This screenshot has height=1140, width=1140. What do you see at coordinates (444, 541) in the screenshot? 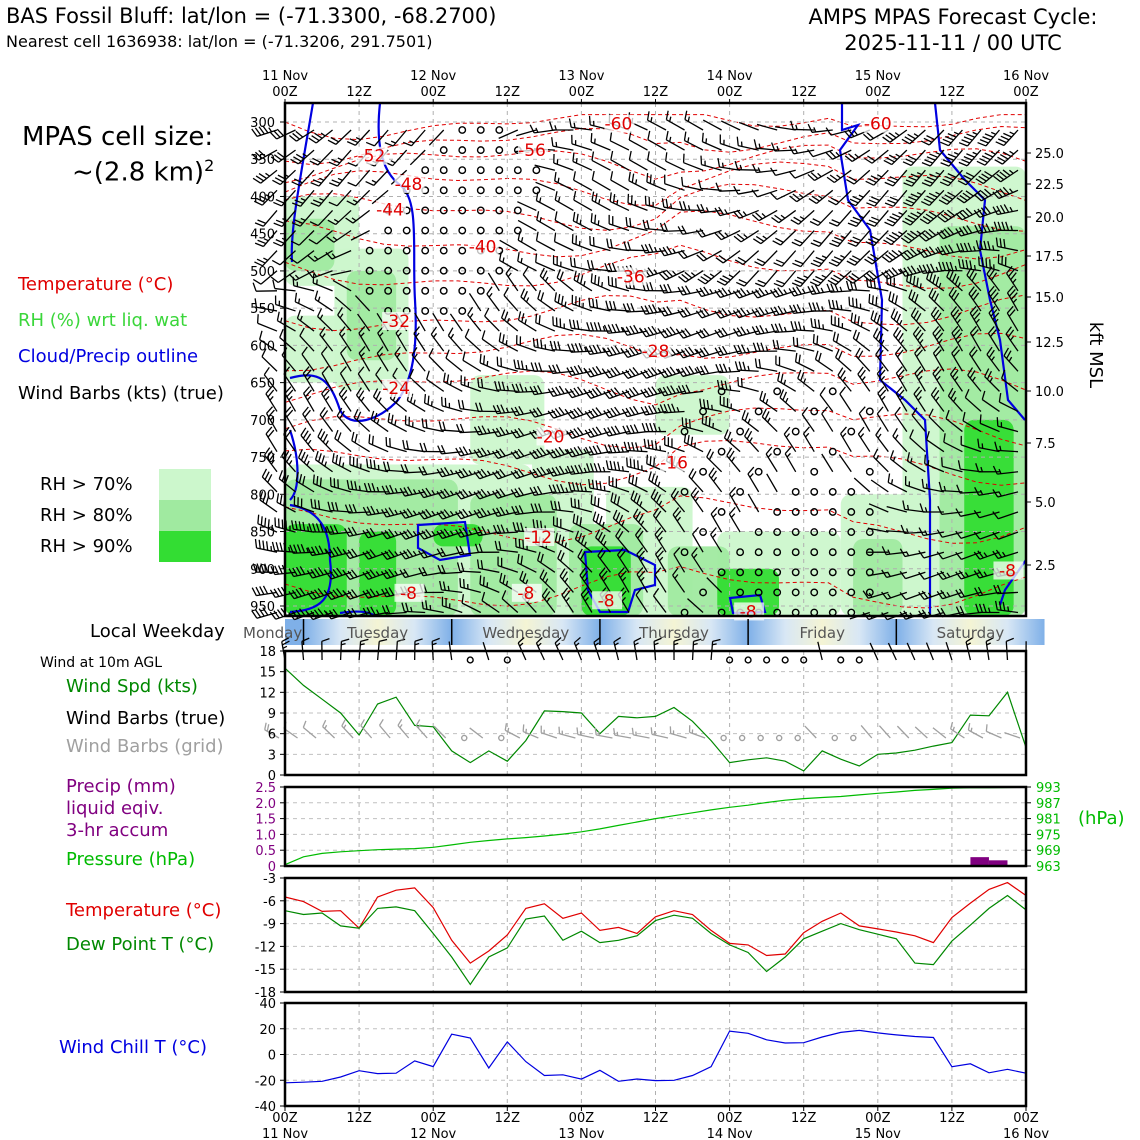
I see `cloud-outline` at bounding box center [444, 541].